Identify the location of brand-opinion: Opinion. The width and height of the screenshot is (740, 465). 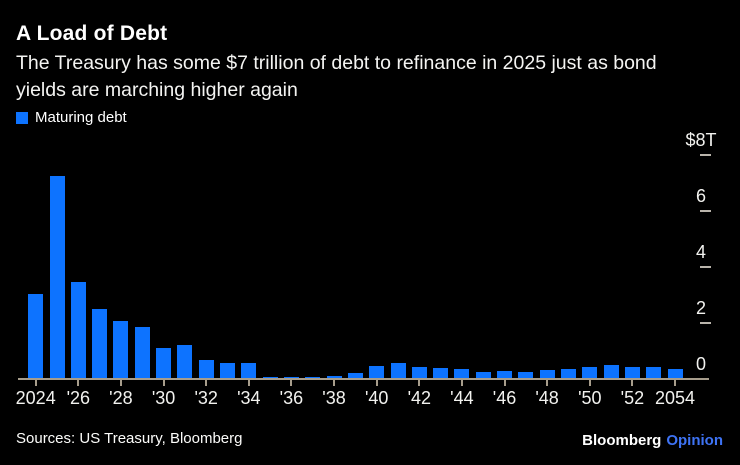
(694, 440).